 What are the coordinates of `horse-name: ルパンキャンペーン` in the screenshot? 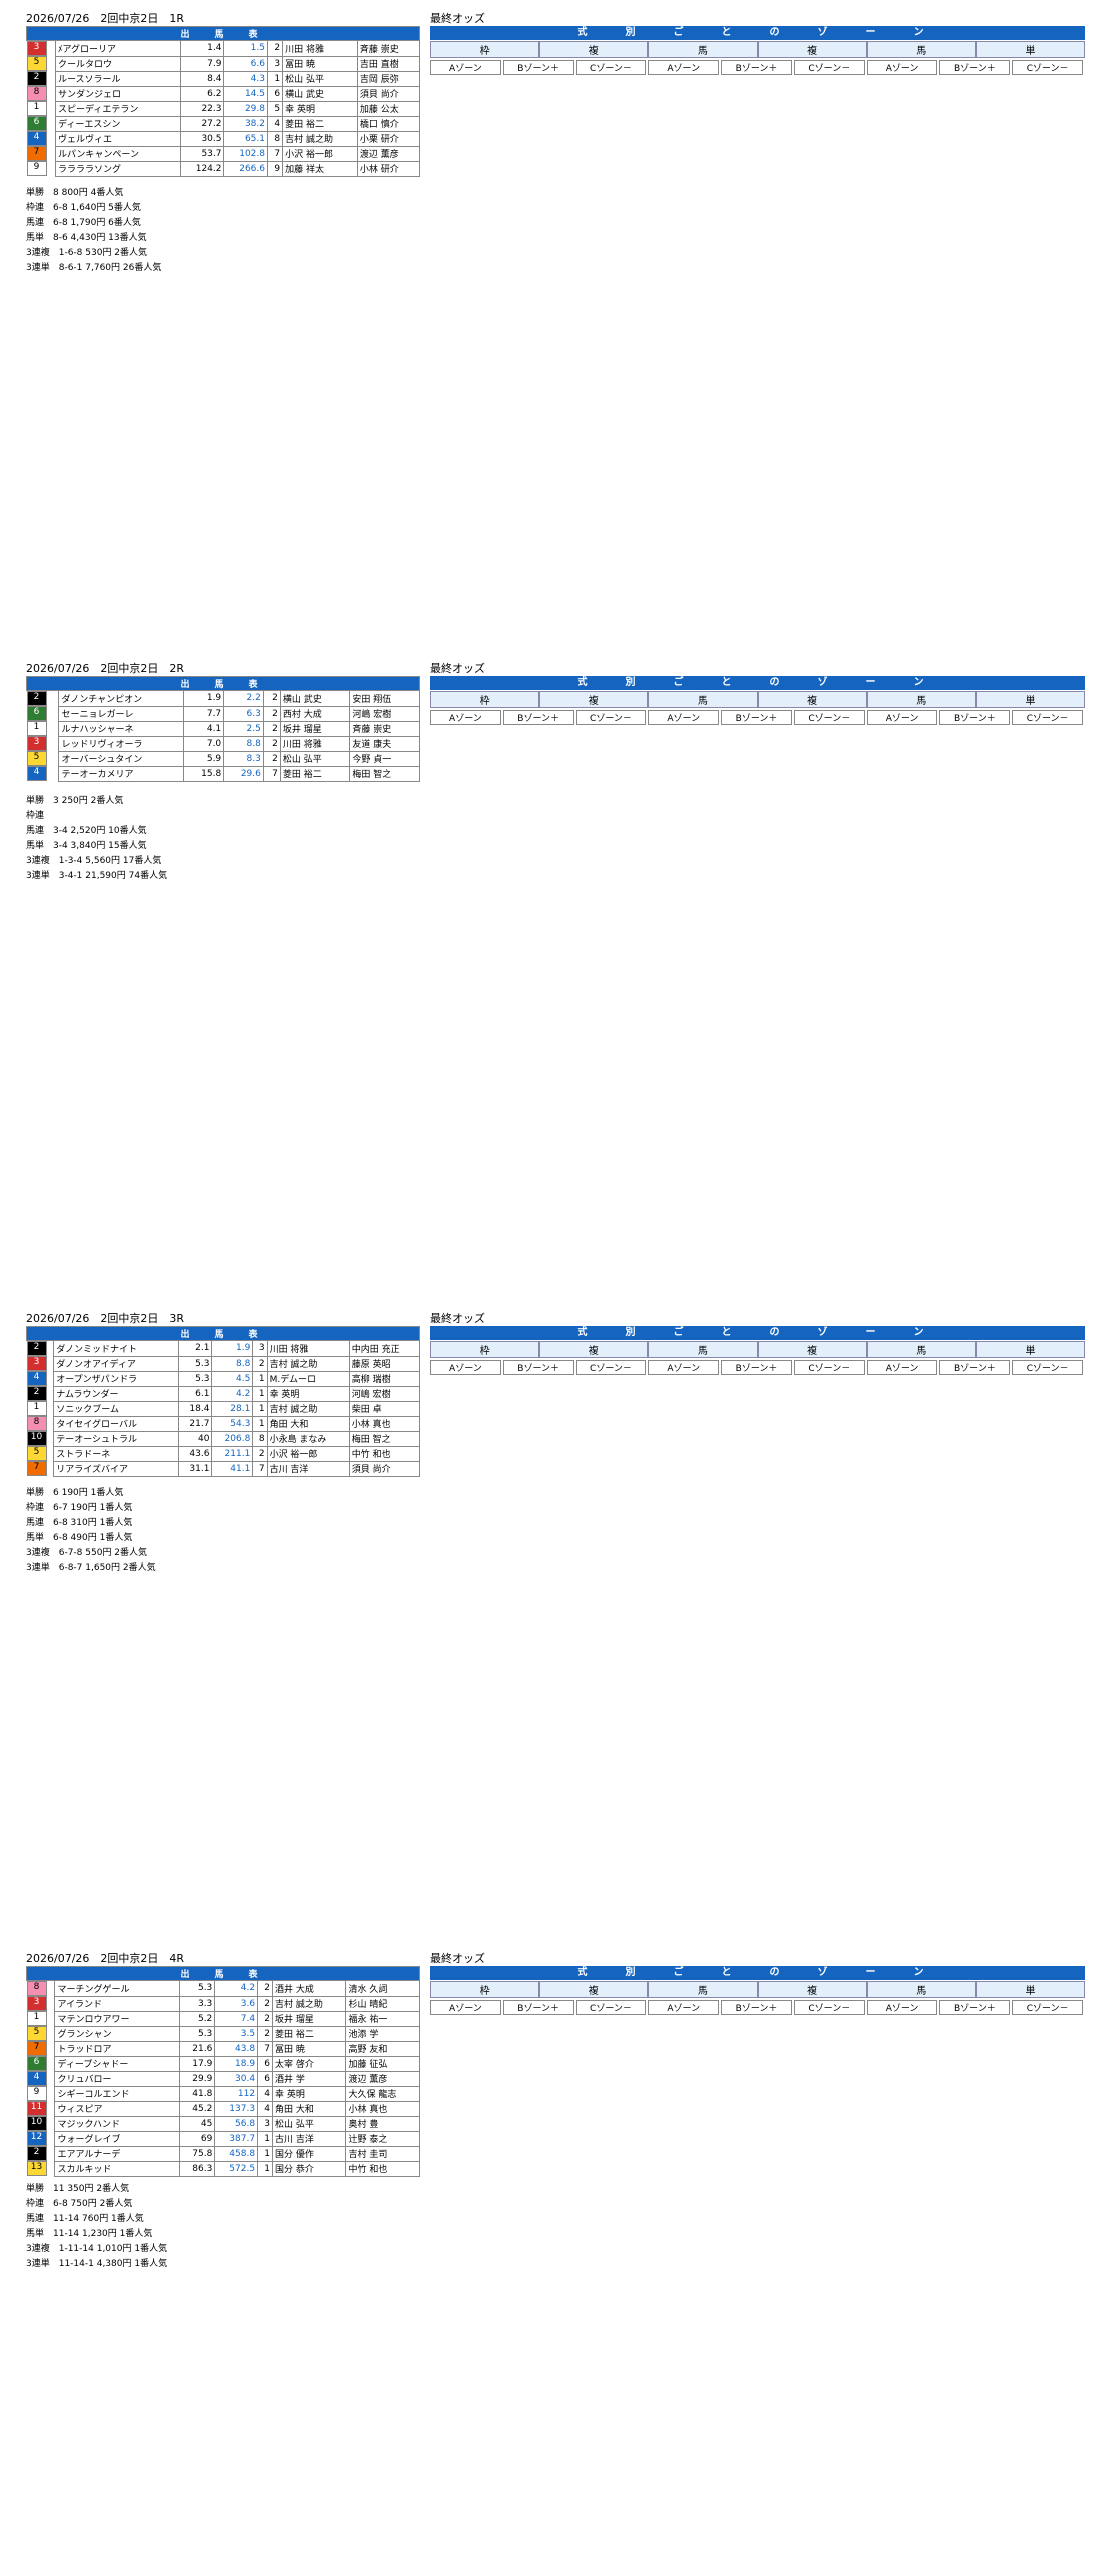 It's located at (117, 153).